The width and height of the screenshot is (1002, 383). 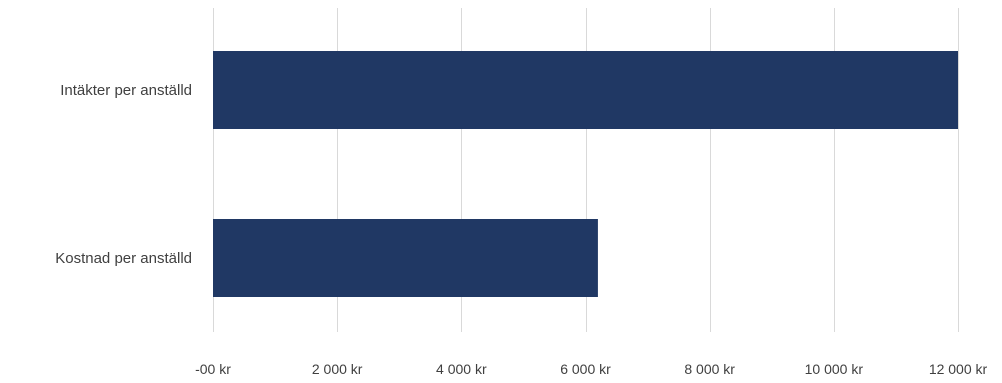 I want to click on x-tick-label: 12 000 kr, so click(x=958, y=369).